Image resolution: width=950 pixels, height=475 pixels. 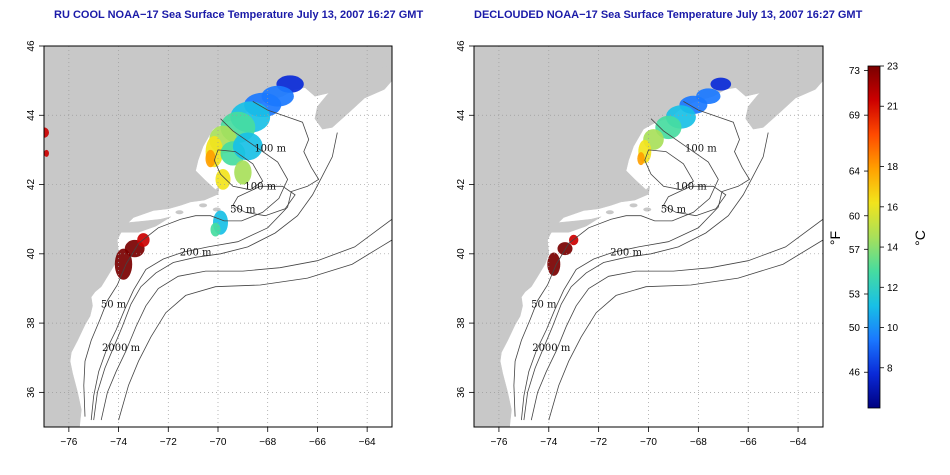 I want to click on fahrenheit-tick-label: 69, so click(x=855, y=116).